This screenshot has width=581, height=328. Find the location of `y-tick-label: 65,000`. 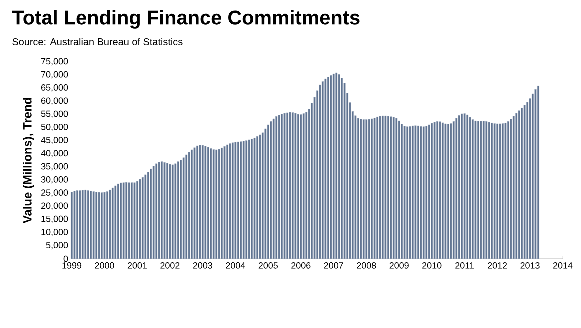

y-tick-label: 65,000 is located at coordinates (55, 88).